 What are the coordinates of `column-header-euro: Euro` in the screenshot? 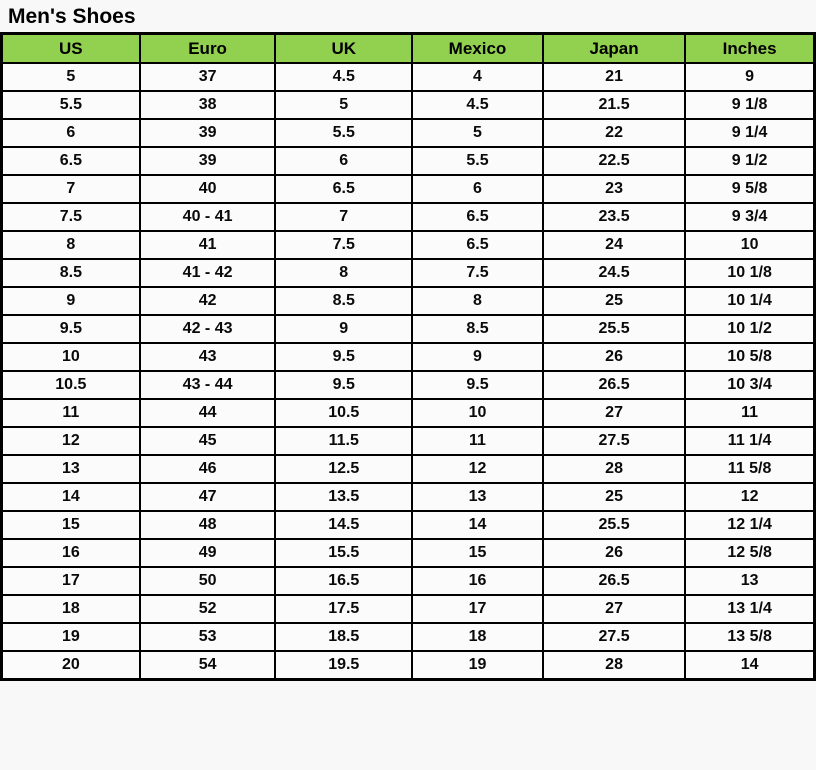 It's located at (207, 48).